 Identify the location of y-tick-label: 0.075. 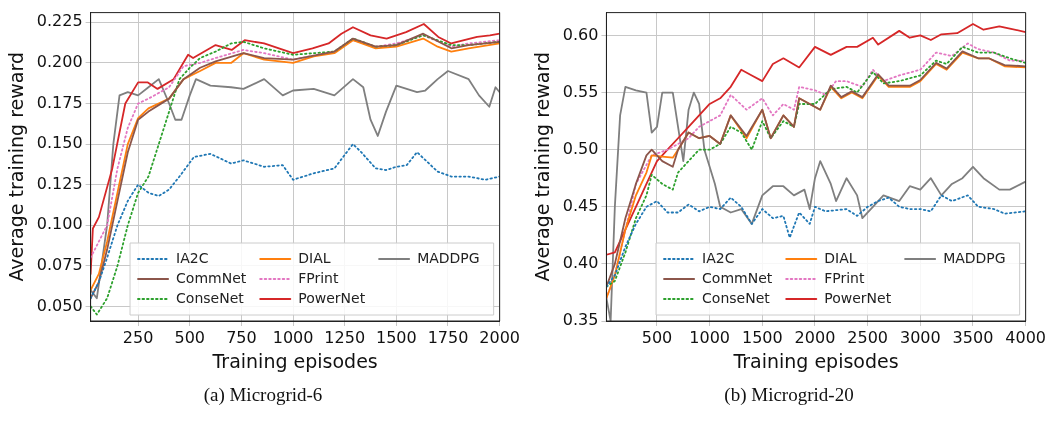
(59, 264).